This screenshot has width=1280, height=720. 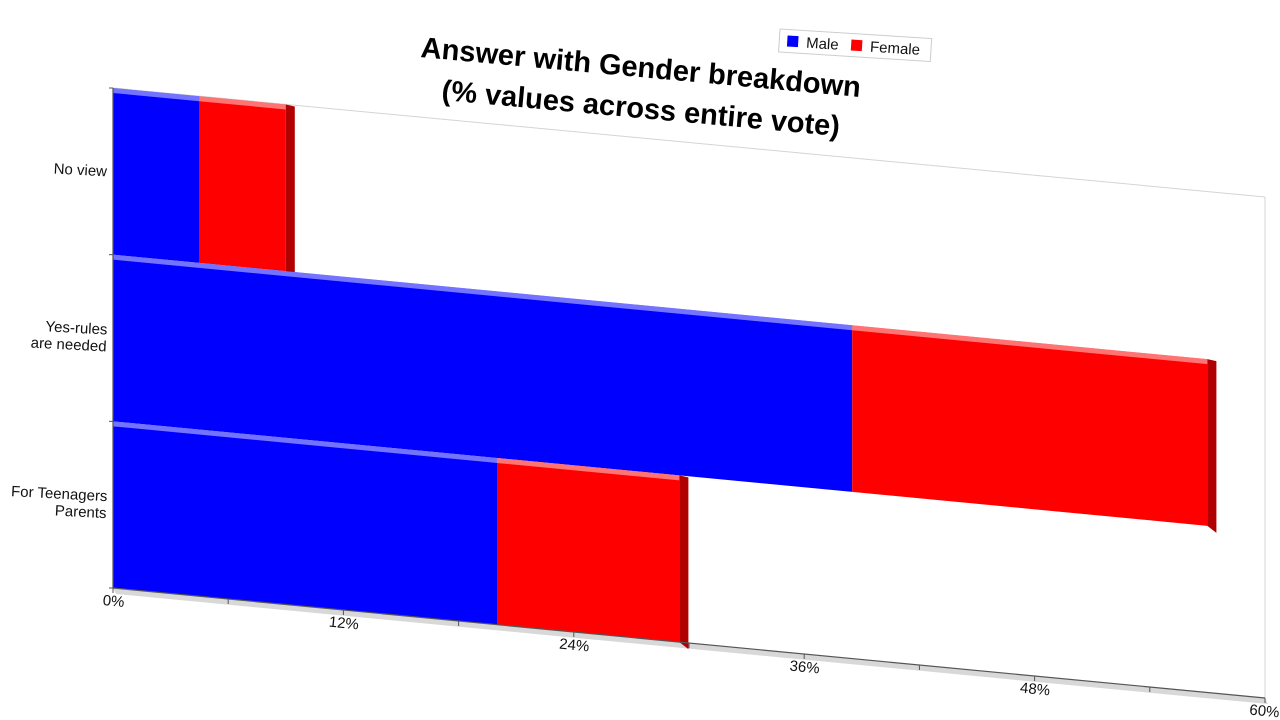 I want to click on category-label-line: Parents, so click(x=80, y=512).